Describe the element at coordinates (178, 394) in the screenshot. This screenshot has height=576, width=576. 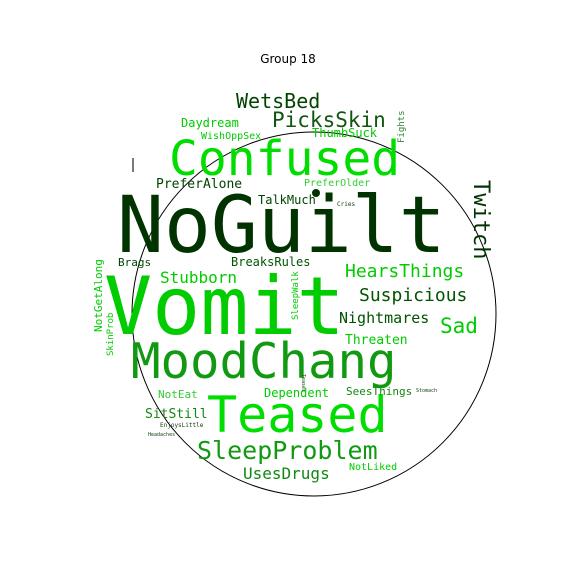
I see `word-noteat: NotEat` at that location.